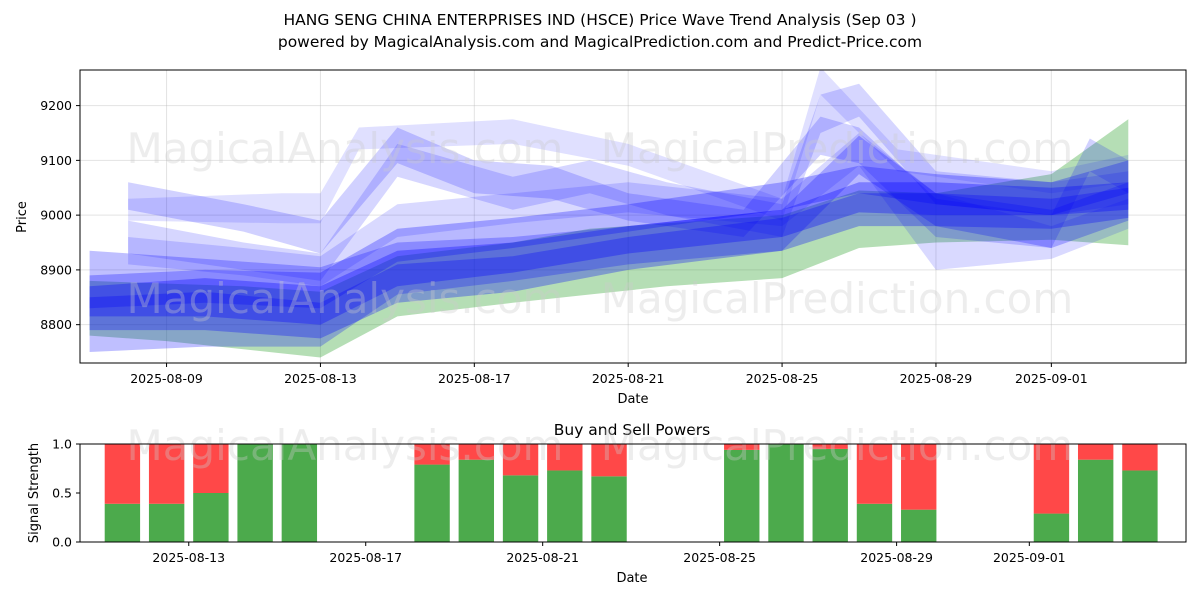 This screenshot has width=1200, height=600. I want to click on top-y-tick-label: 8800, so click(56, 324).